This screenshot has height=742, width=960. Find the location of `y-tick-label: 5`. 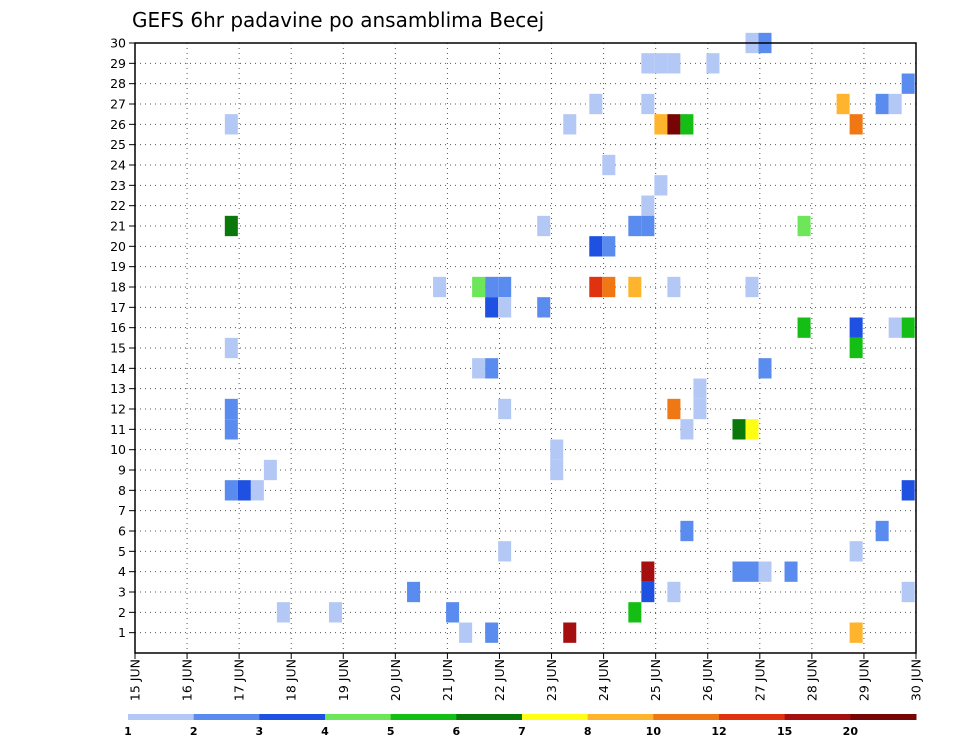

y-tick-label: 5 is located at coordinates (122, 551).